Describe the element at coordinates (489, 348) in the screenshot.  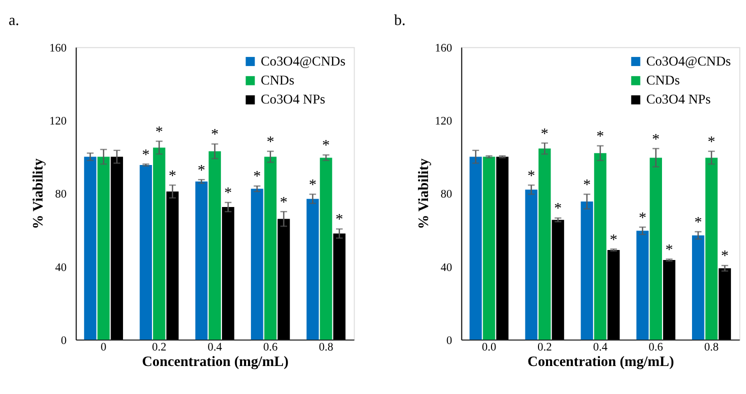
I see `x-tick-label: 0.0` at that location.